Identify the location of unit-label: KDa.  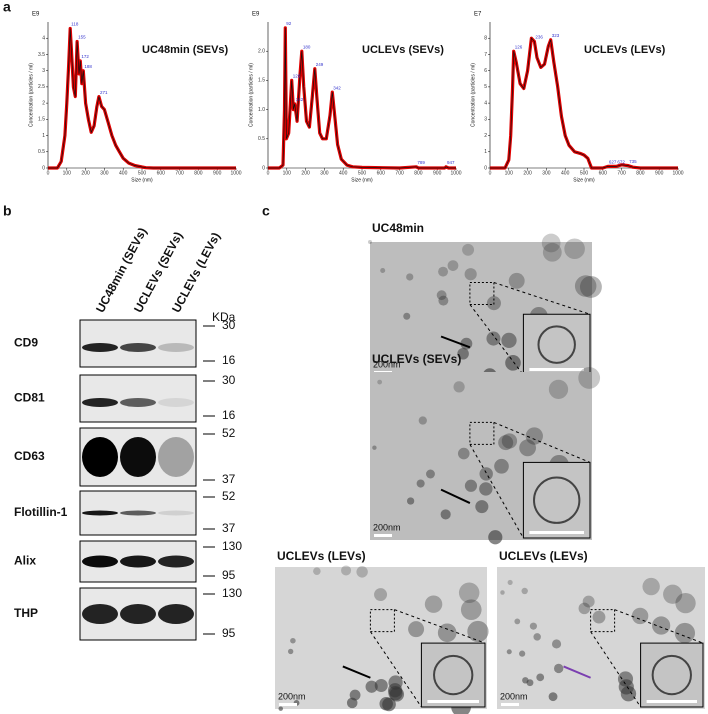
(224, 317).